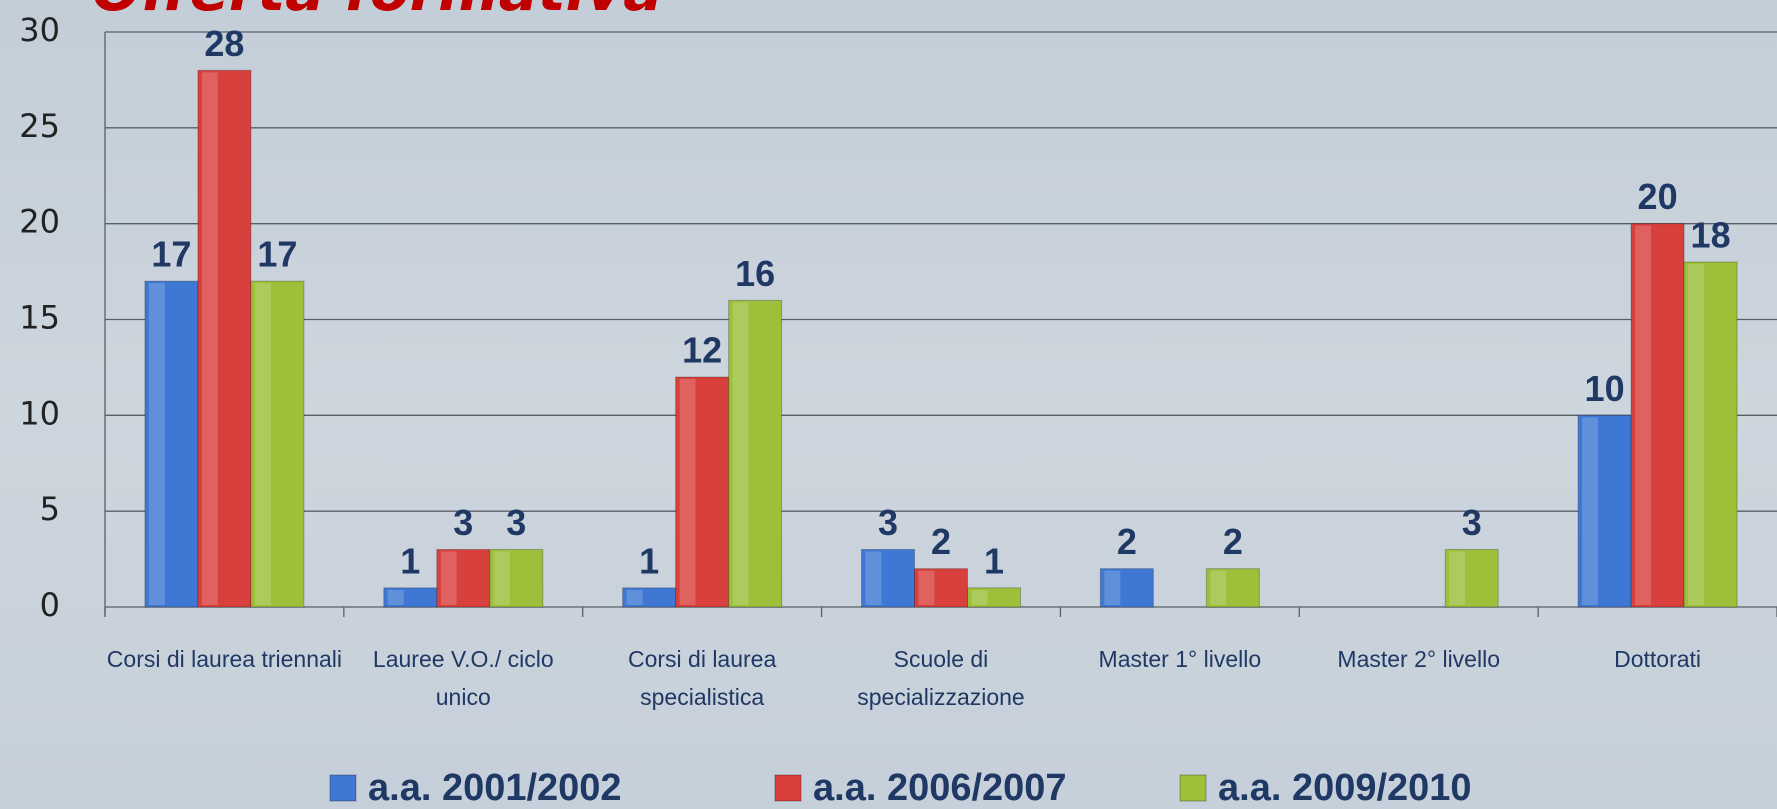 This screenshot has width=1777, height=809. What do you see at coordinates (702, 350) in the screenshot?
I see `value-label: 12` at bounding box center [702, 350].